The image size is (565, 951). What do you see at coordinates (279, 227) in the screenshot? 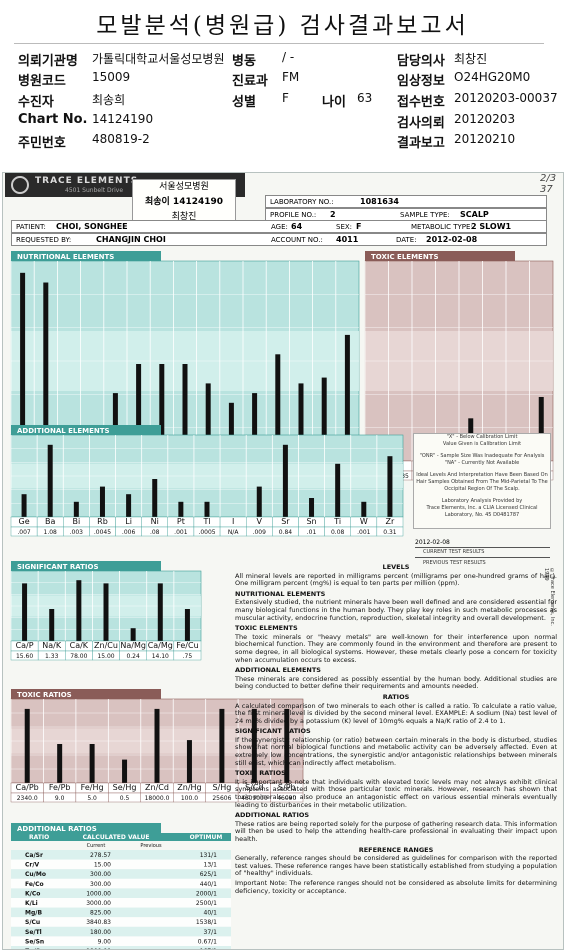
I see `lab-label2: AGE:` at bounding box center [279, 227].